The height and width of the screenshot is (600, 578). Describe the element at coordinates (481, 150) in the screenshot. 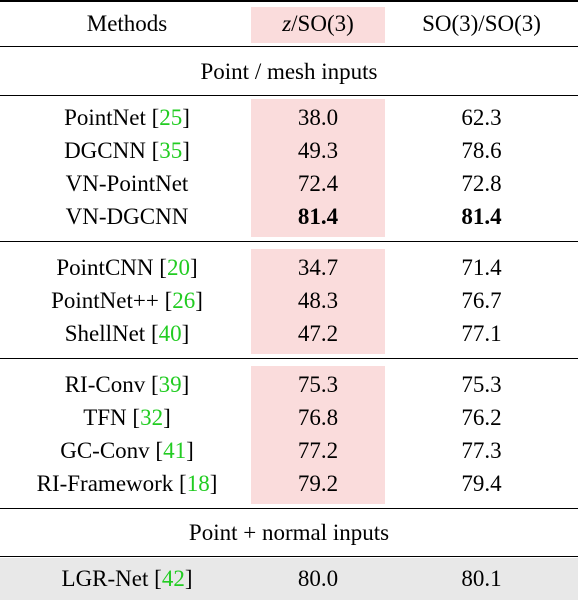

I see `value-cell: 78.6` at that location.